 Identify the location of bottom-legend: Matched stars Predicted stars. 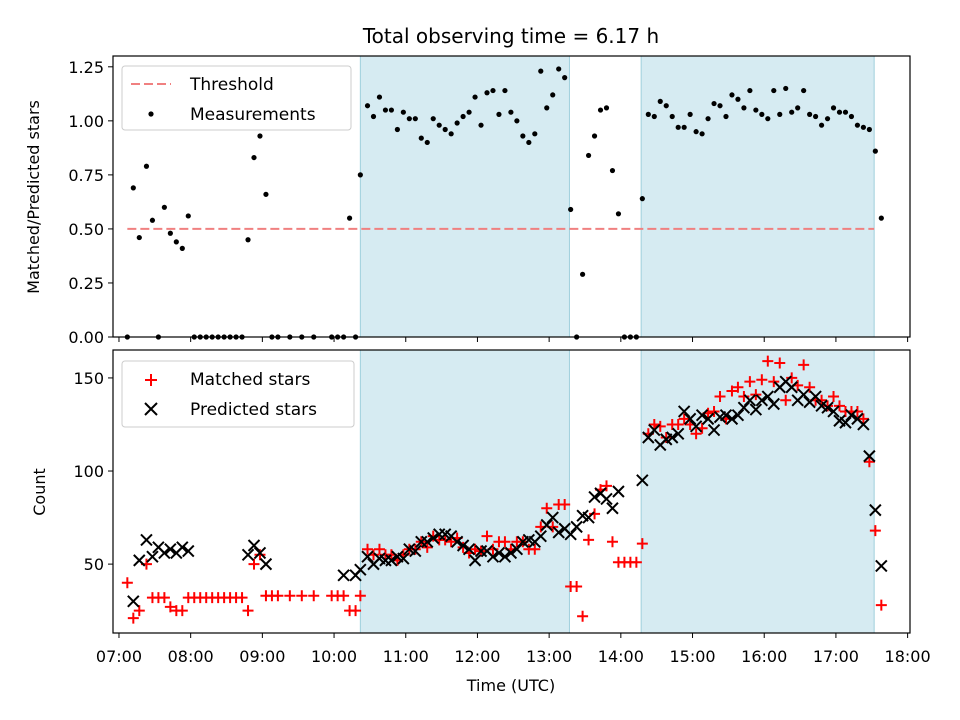
(238, 394).